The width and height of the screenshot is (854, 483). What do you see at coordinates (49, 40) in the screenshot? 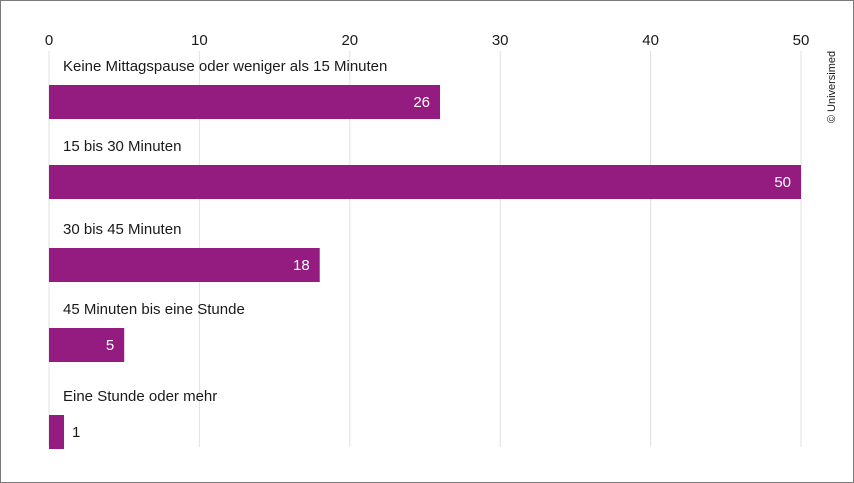
I see `x-tick-label: 0` at bounding box center [49, 40].